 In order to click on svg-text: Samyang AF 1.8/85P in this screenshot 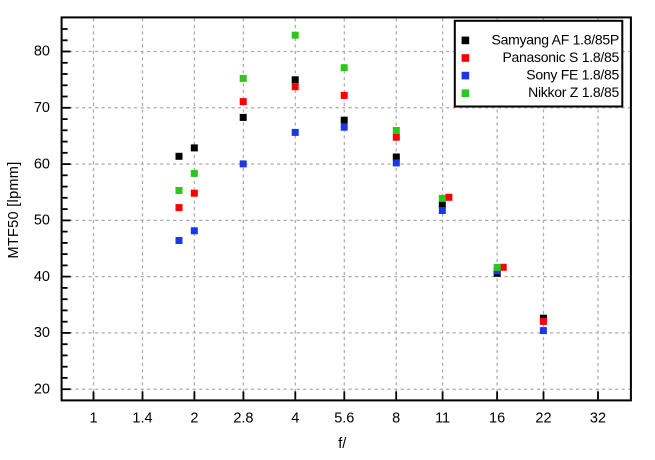, I will do `click(555, 39)`.